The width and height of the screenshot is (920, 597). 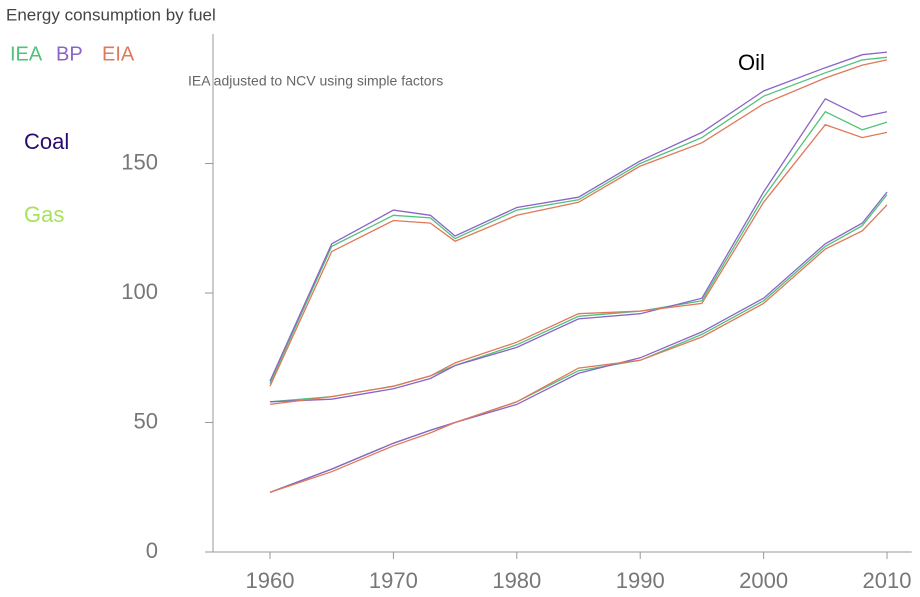 I want to click on y-tick-label: 150, so click(x=139, y=161).